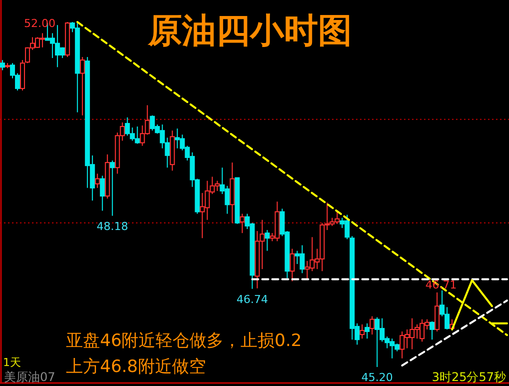  I want to click on annotation: 52.00, so click(40, 23).